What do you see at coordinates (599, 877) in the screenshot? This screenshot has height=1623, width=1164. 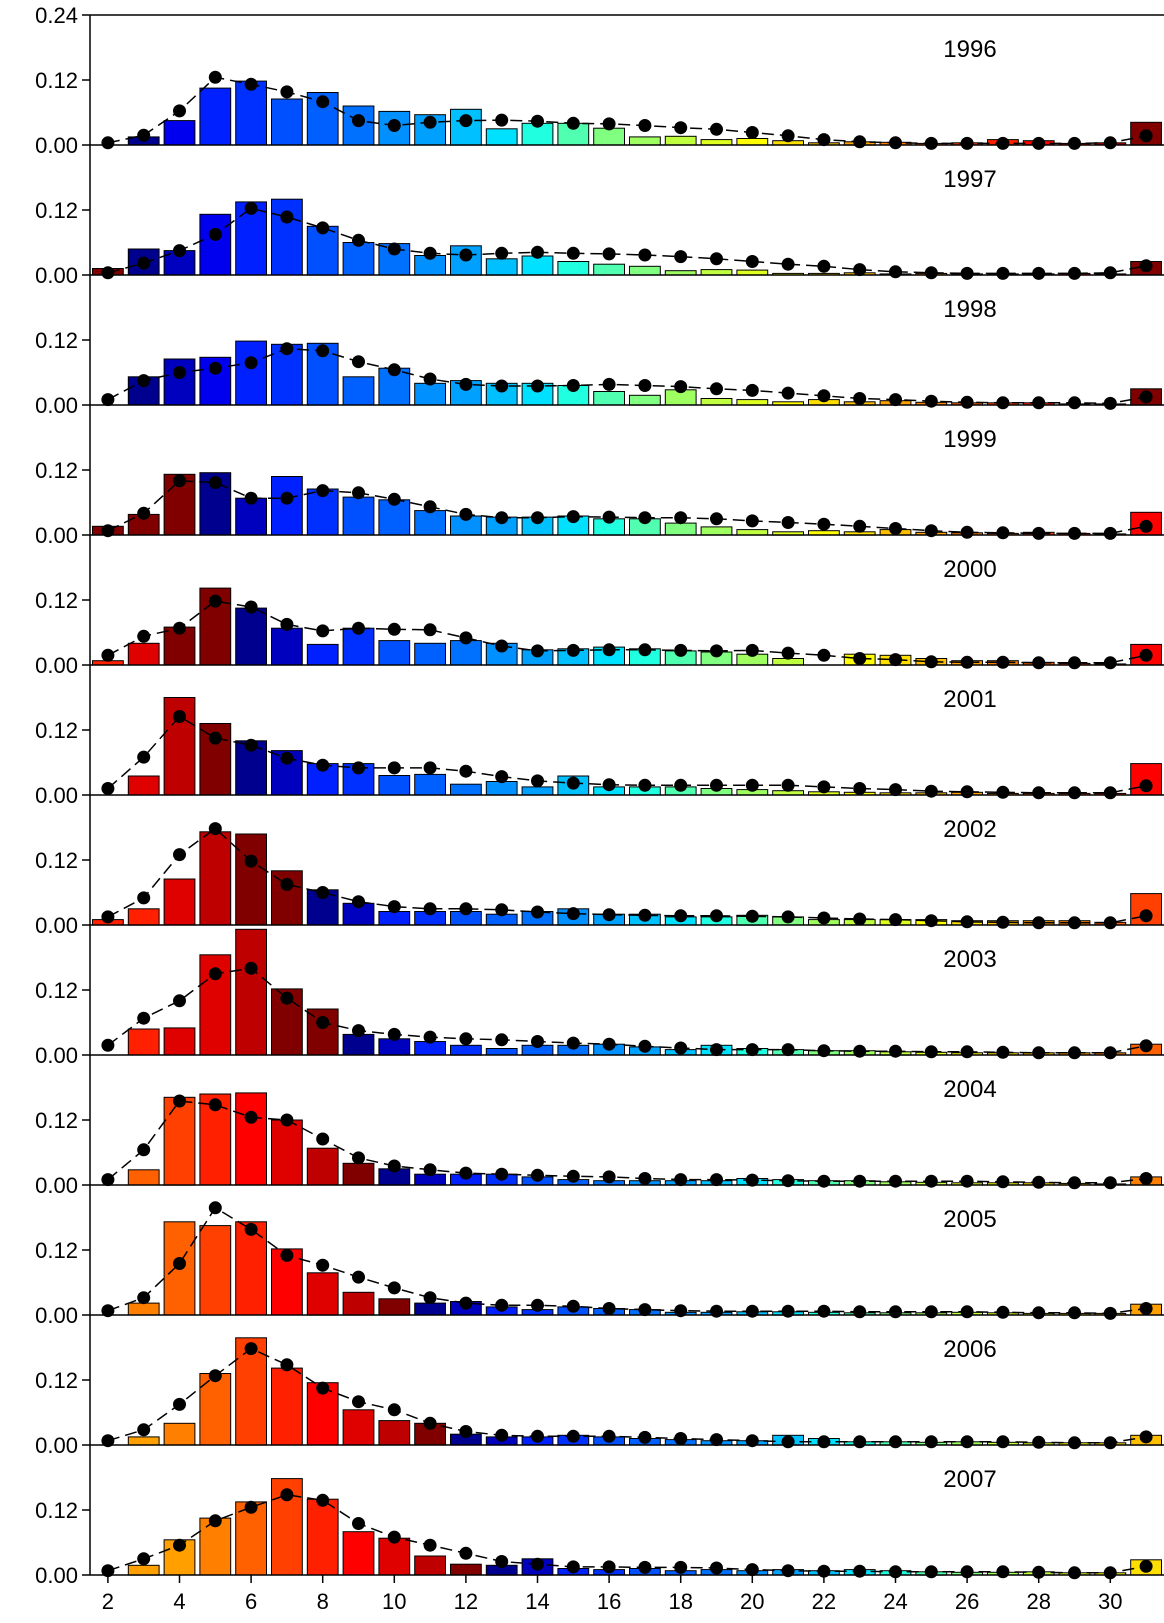 I see `panel-2002: 0.00 0.12 2002` at bounding box center [599, 877].